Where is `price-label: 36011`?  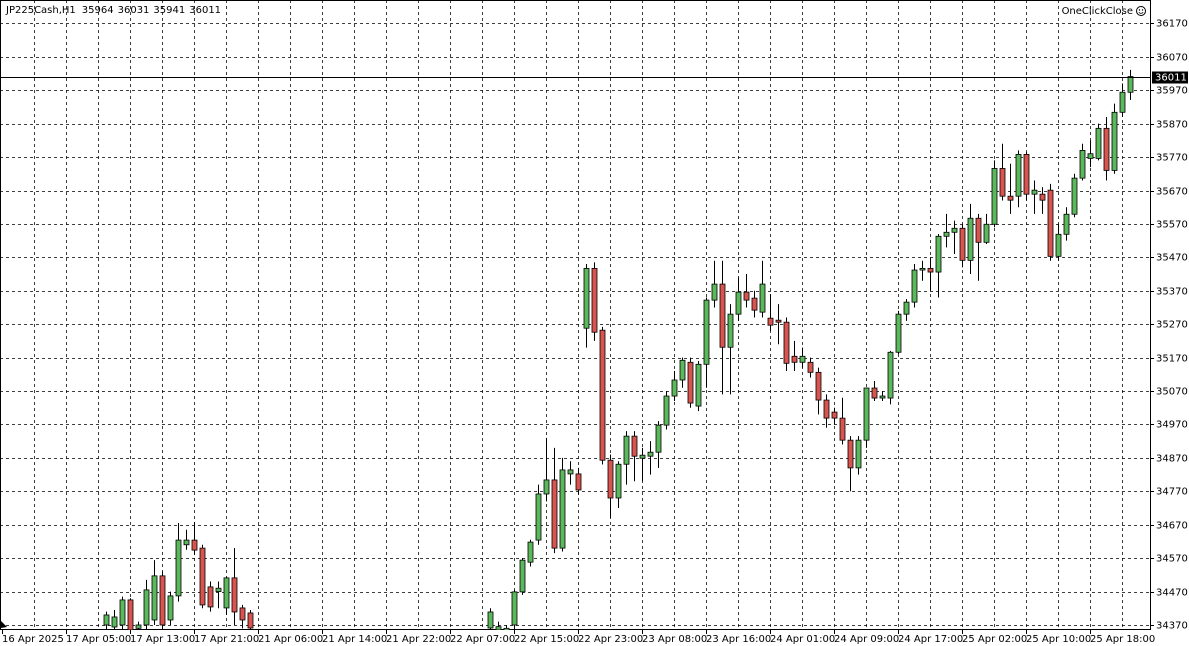 price-label: 36011 is located at coordinates (1171, 78).